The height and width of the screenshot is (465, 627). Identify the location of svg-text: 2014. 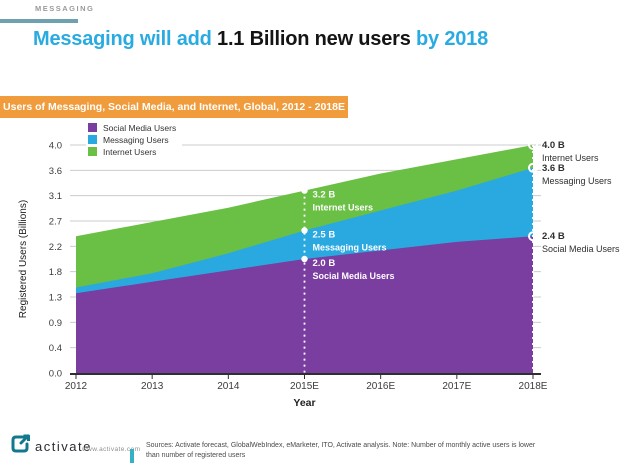
(228, 386).